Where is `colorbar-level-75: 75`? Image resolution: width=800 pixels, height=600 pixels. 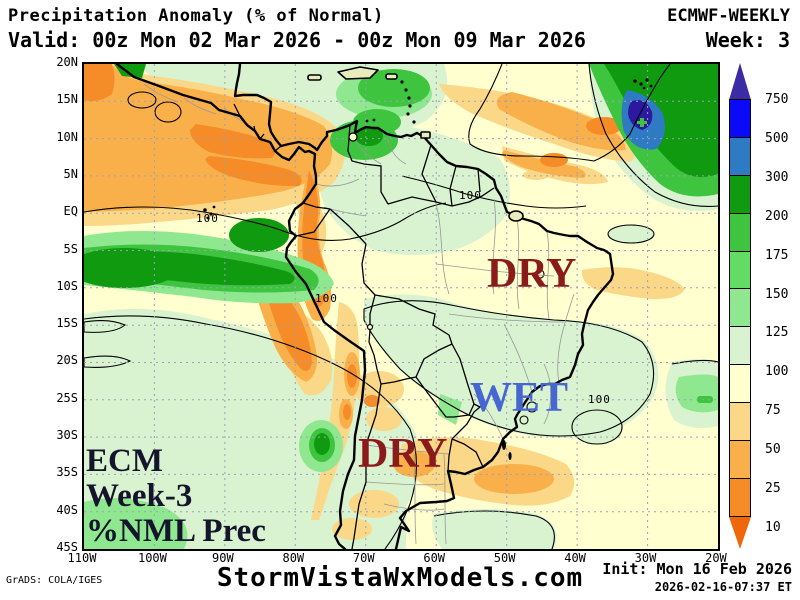
colorbar-level-75: 75 is located at coordinates (773, 411).